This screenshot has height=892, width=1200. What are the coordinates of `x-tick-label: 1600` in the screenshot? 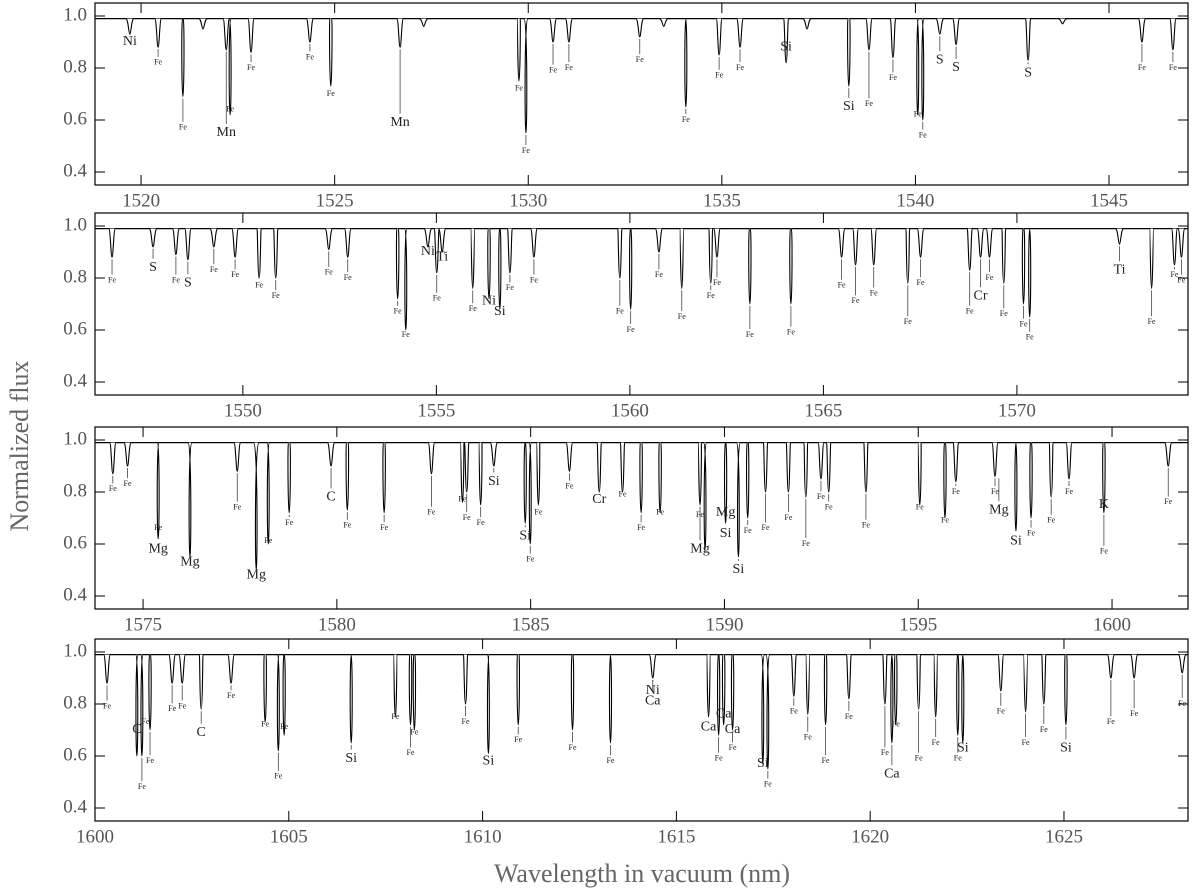 It's located at (95, 836).